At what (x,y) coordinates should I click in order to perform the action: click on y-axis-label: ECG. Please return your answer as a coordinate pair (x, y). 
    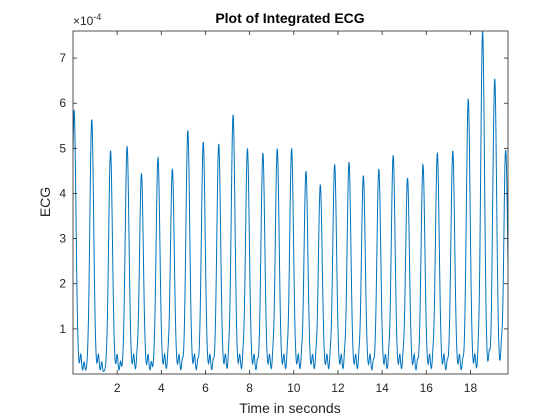
    Looking at the image, I should click on (45, 202).